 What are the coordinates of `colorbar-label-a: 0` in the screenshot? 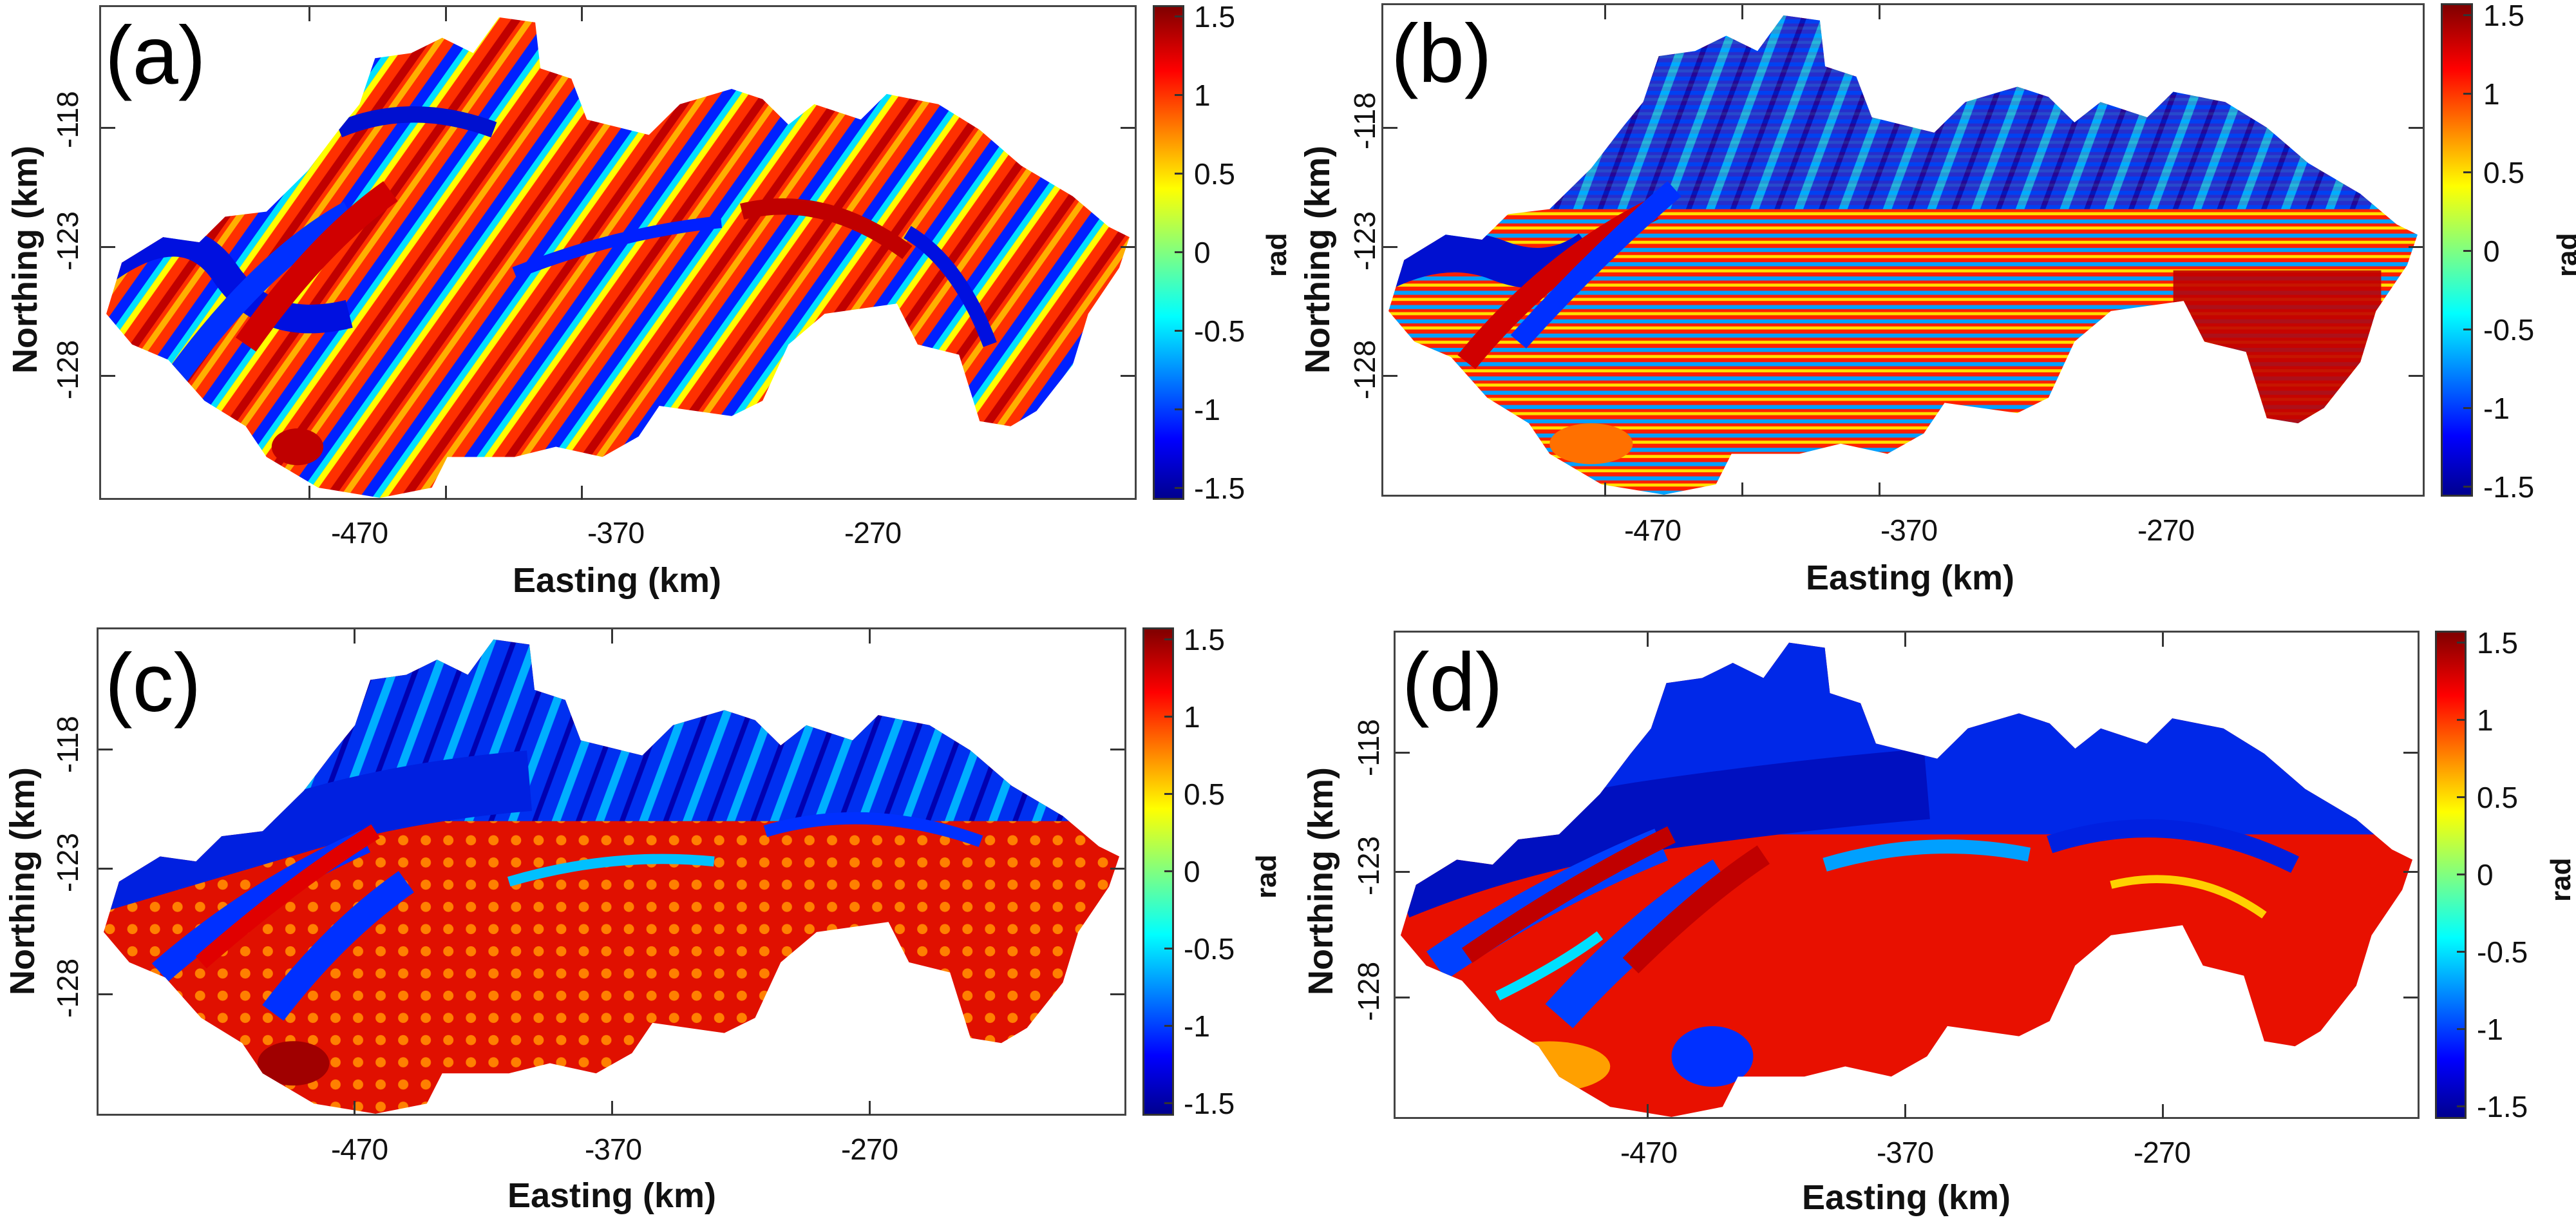 It's located at (1202, 252).